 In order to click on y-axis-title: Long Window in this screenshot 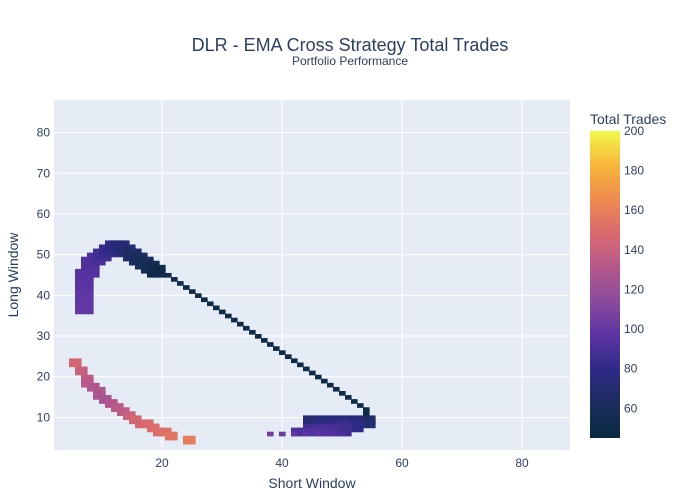, I will do `click(13, 275)`.